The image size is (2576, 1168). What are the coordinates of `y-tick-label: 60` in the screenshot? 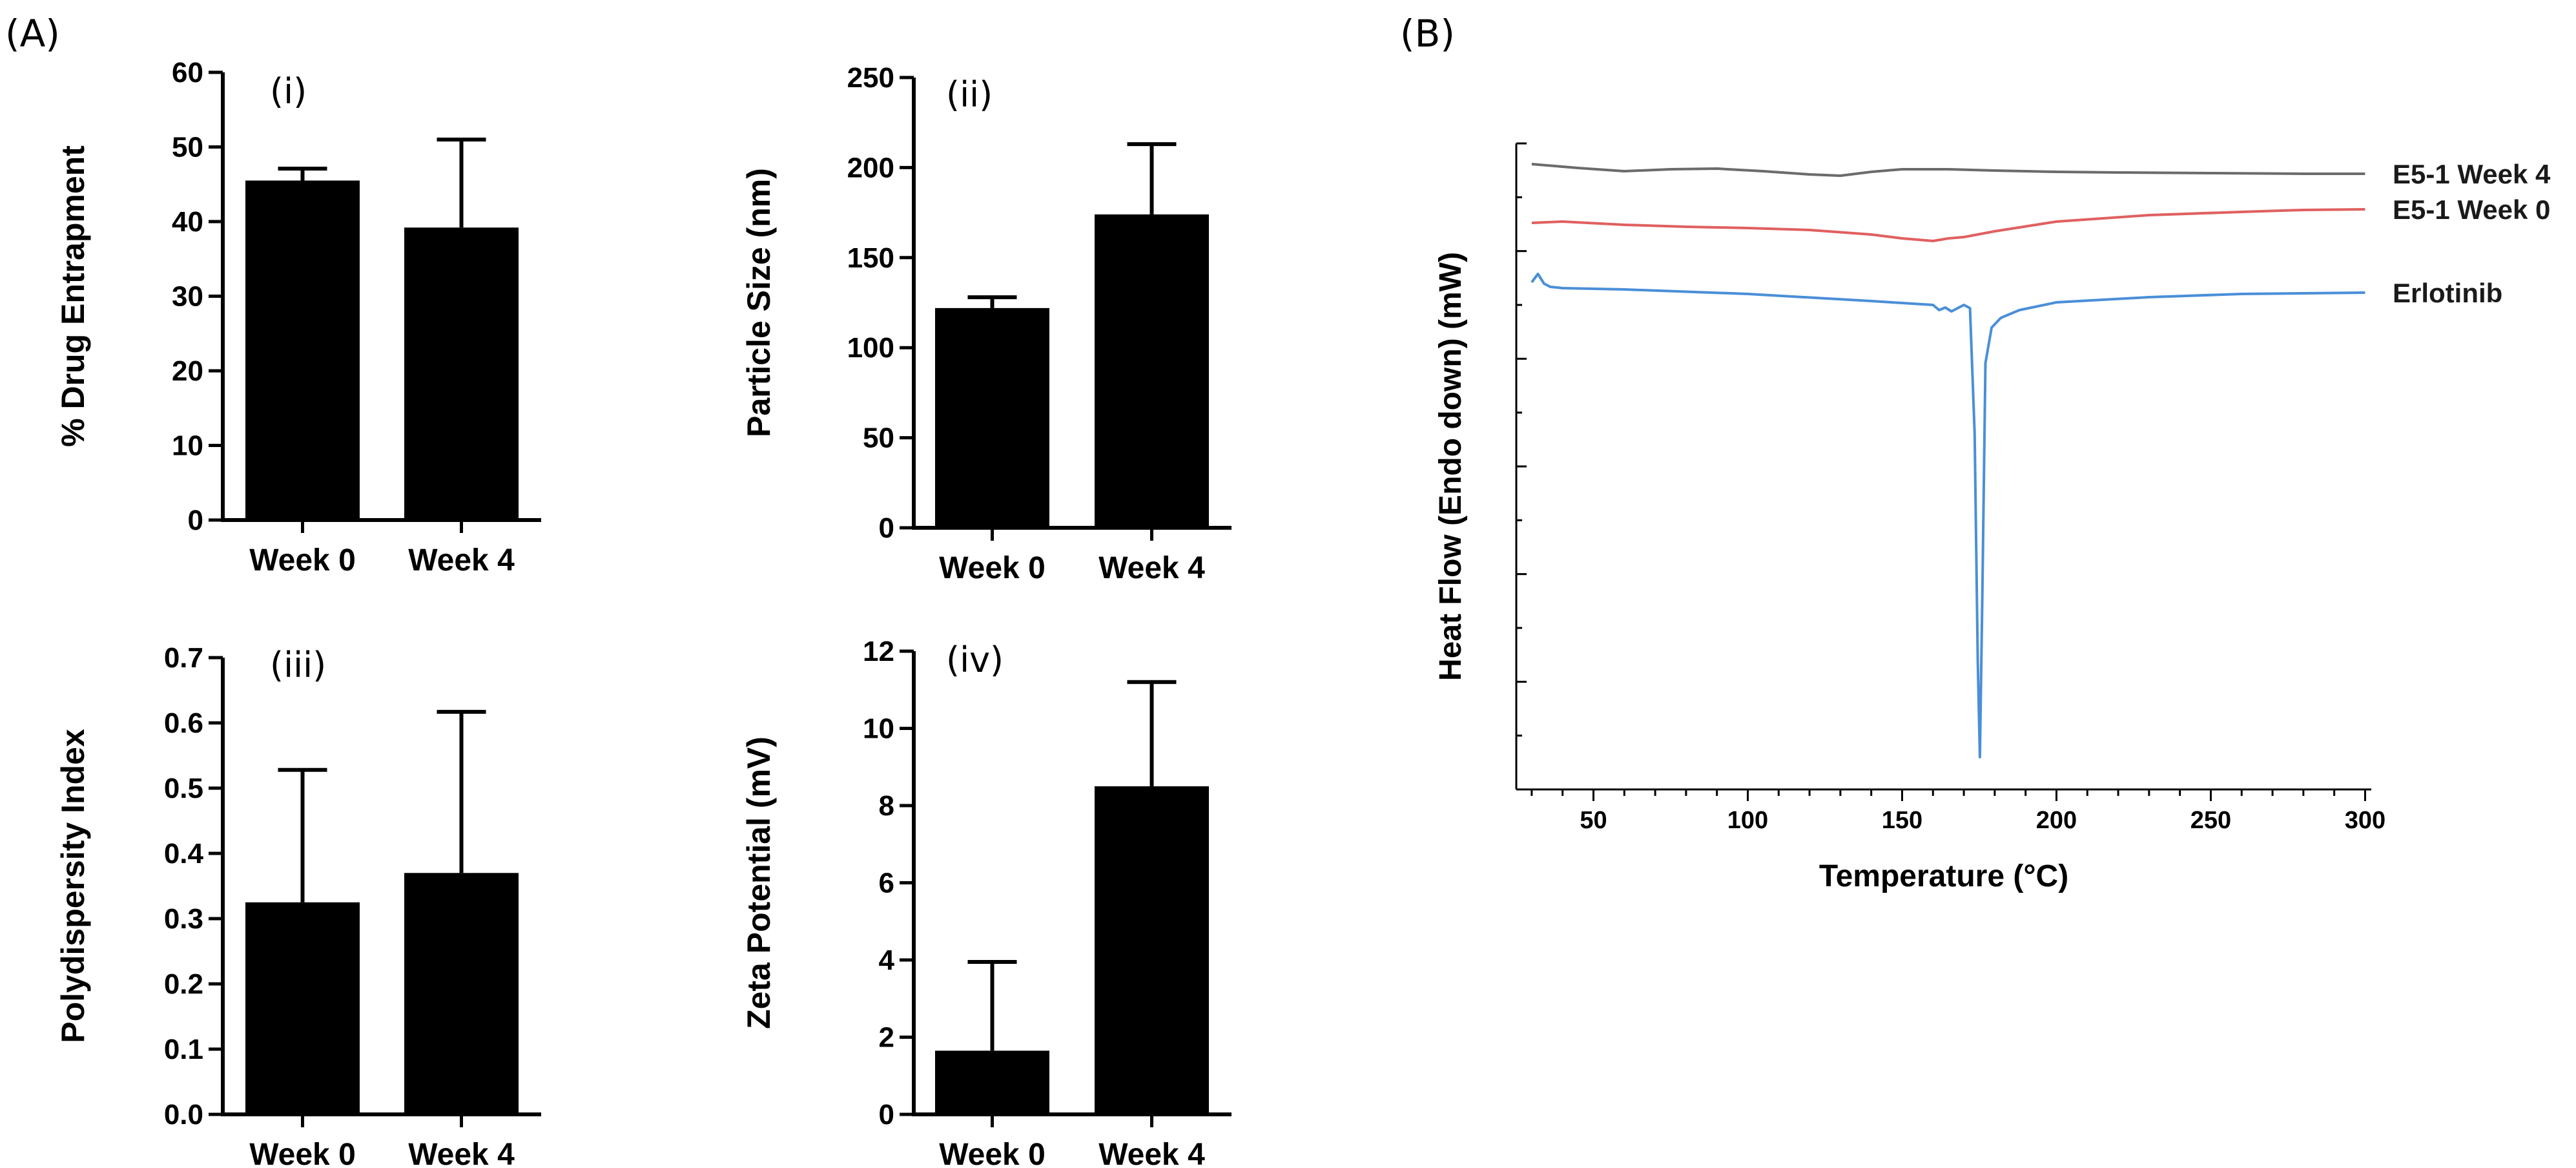 It's located at (187, 73).